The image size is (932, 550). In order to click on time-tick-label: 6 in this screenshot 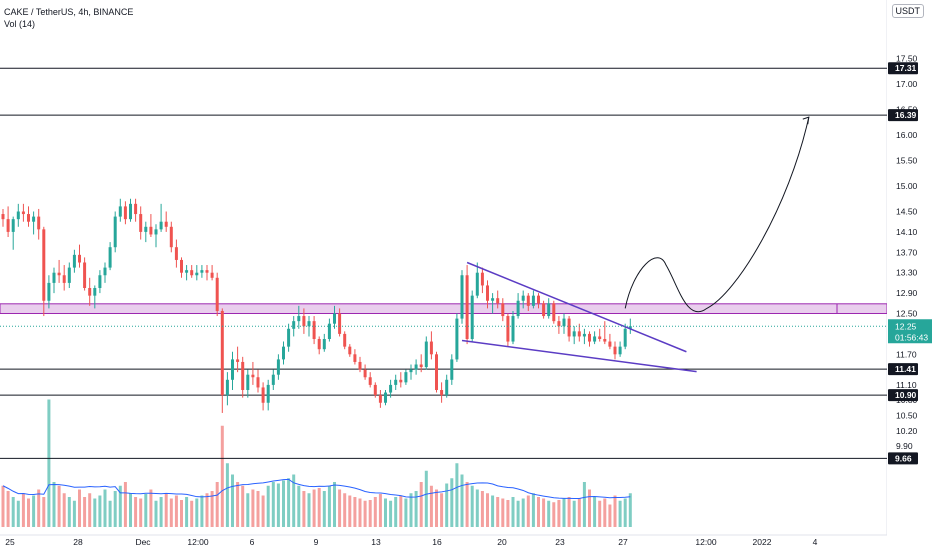, I will do `click(252, 542)`.